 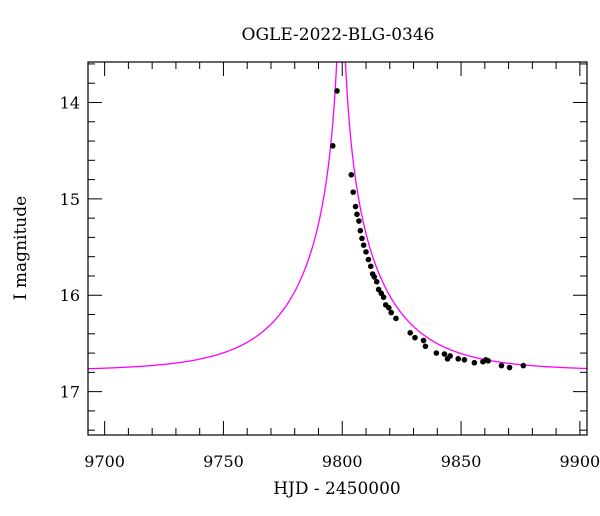 What do you see at coordinates (70, 295) in the screenshot?
I see `y-tick-label: 16` at bounding box center [70, 295].